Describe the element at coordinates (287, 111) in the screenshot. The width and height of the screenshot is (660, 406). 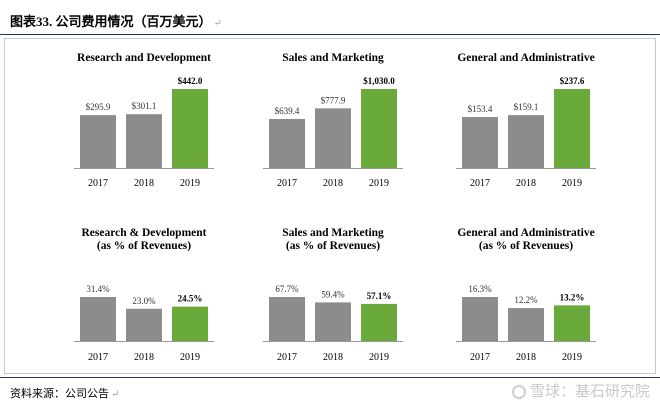
I see `data-label: $639.4` at that location.